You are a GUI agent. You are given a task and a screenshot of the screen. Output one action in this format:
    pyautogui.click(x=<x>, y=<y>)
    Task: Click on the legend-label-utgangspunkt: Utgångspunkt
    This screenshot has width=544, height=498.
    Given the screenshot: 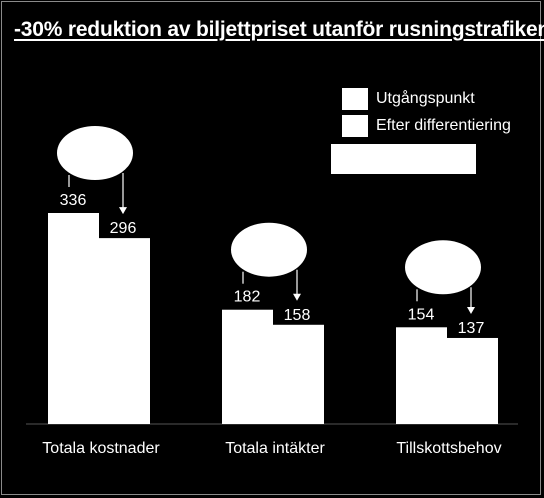 What is the action you would take?
    pyautogui.click(x=425, y=98)
    